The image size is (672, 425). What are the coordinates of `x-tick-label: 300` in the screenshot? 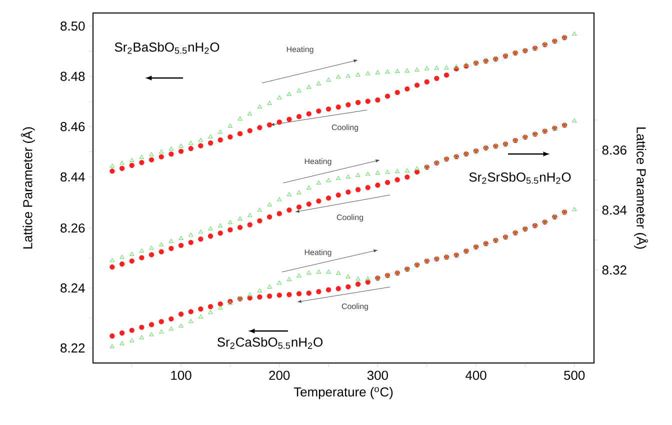 It's located at (377, 375).